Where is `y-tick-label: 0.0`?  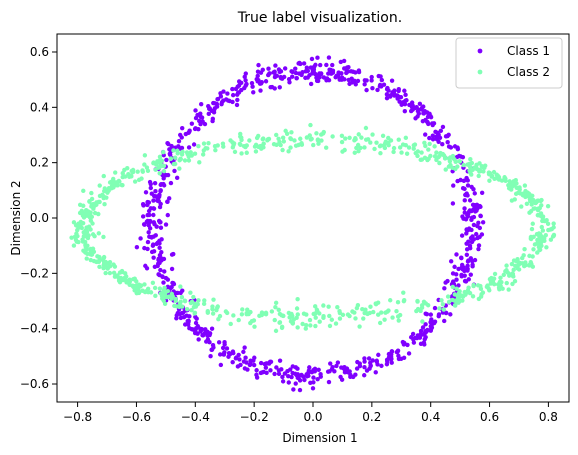 y-tick-label: 0.0 is located at coordinates (39, 218).